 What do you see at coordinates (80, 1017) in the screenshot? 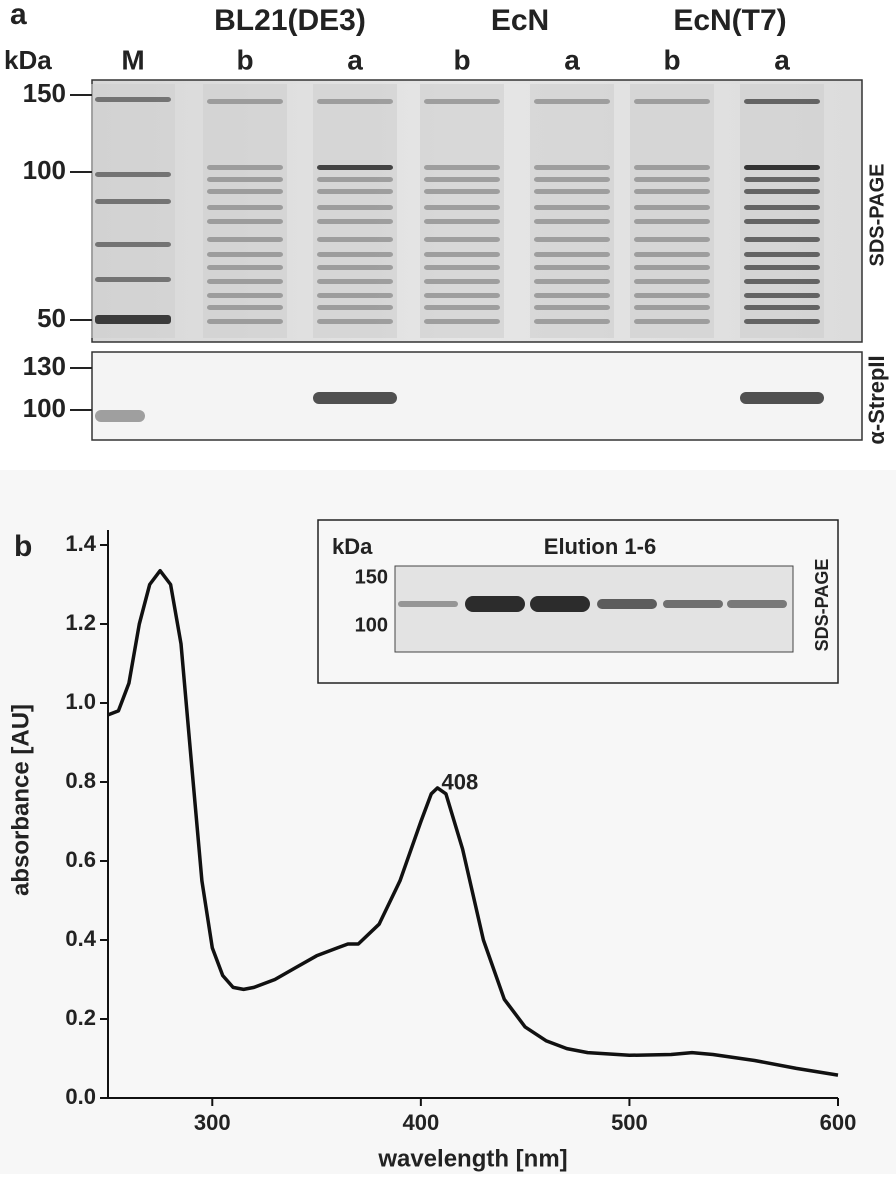
I see `y-tick-label: 0.2` at bounding box center [80, 1017].